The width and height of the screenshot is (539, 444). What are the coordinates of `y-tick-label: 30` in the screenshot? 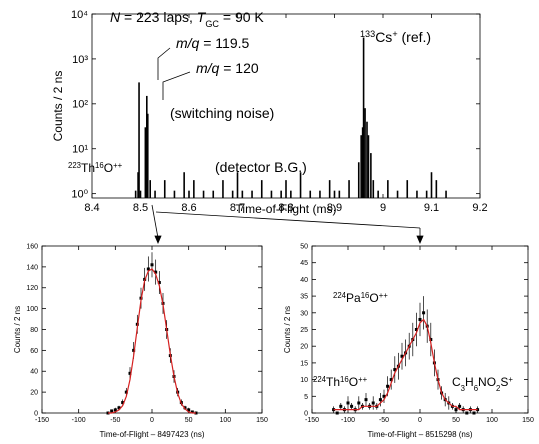 It's located at (304, 313).